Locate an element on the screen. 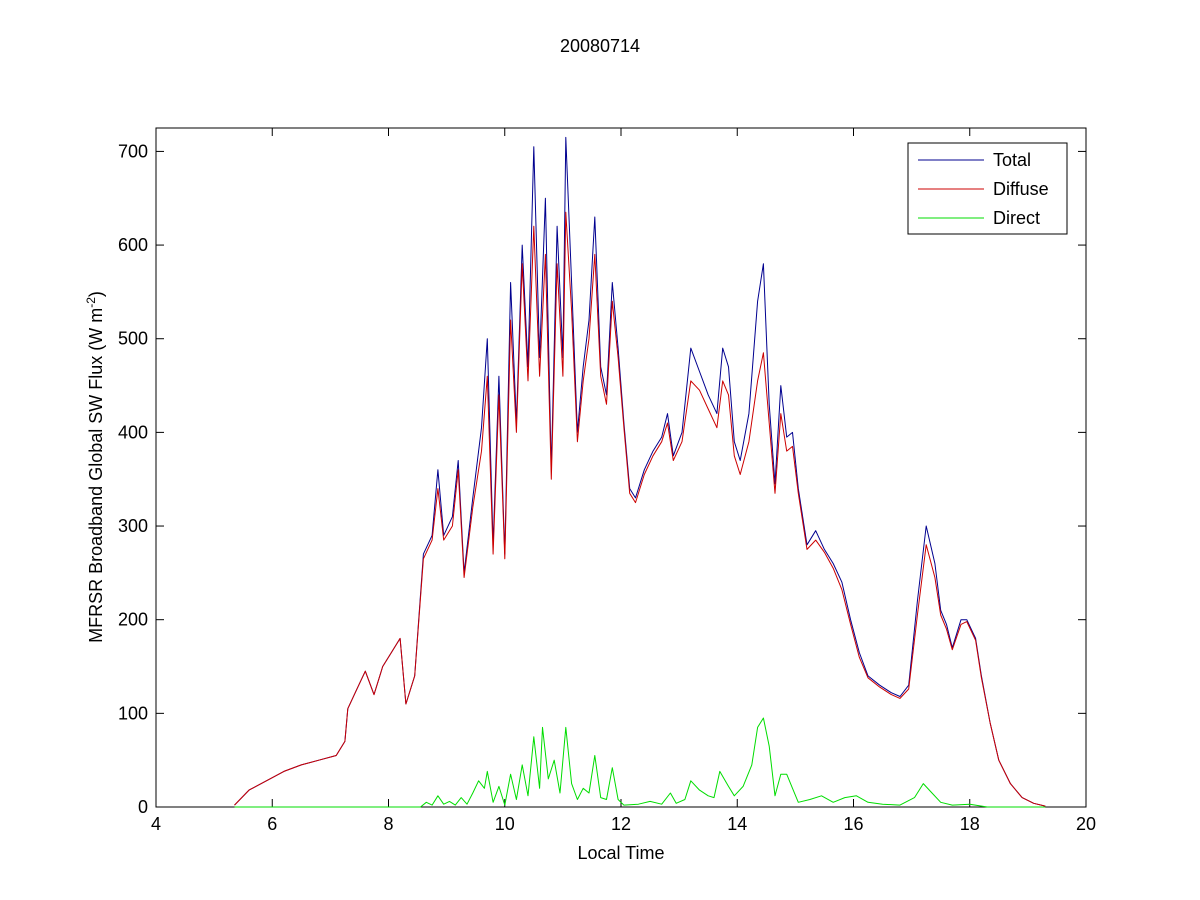  x-tick-label: 10 is located at coordinates (505, 824).